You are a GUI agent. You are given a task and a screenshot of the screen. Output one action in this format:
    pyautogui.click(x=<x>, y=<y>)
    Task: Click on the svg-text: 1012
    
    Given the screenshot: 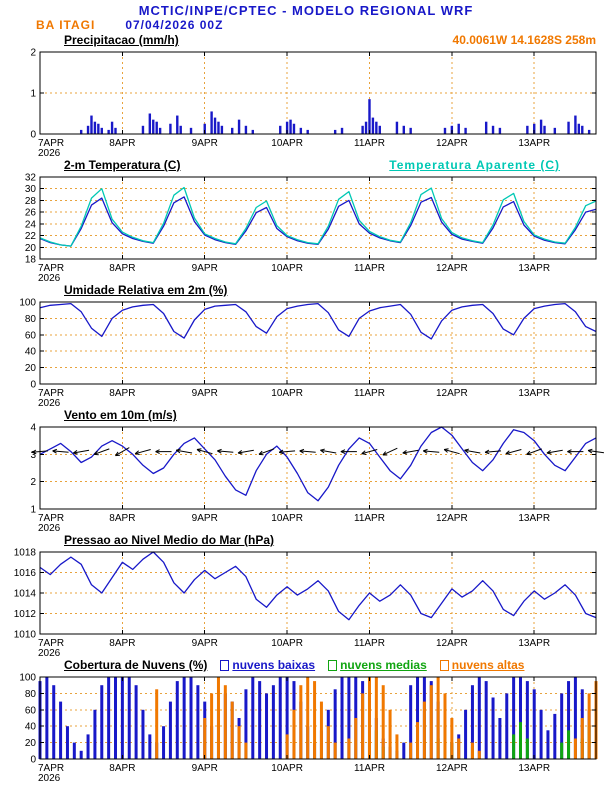 What is the action you would take?
    pyautogui.click(x=25, y=614)
    